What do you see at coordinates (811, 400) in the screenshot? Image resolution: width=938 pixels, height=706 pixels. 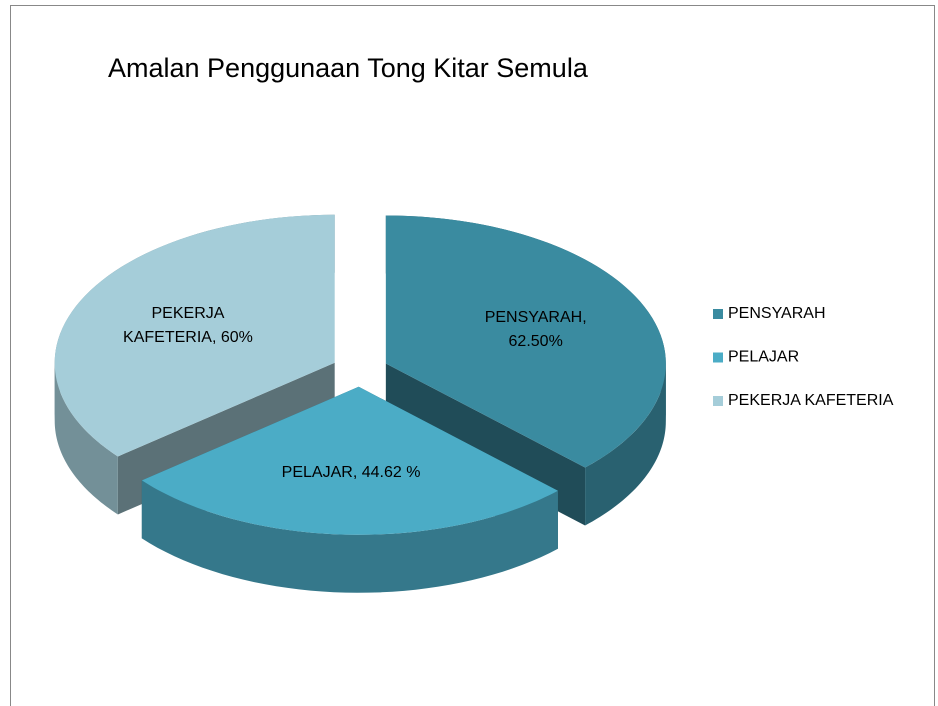 I see `legend-label: PEKERJA KAFETERIA` at bounding box center [811, 400].